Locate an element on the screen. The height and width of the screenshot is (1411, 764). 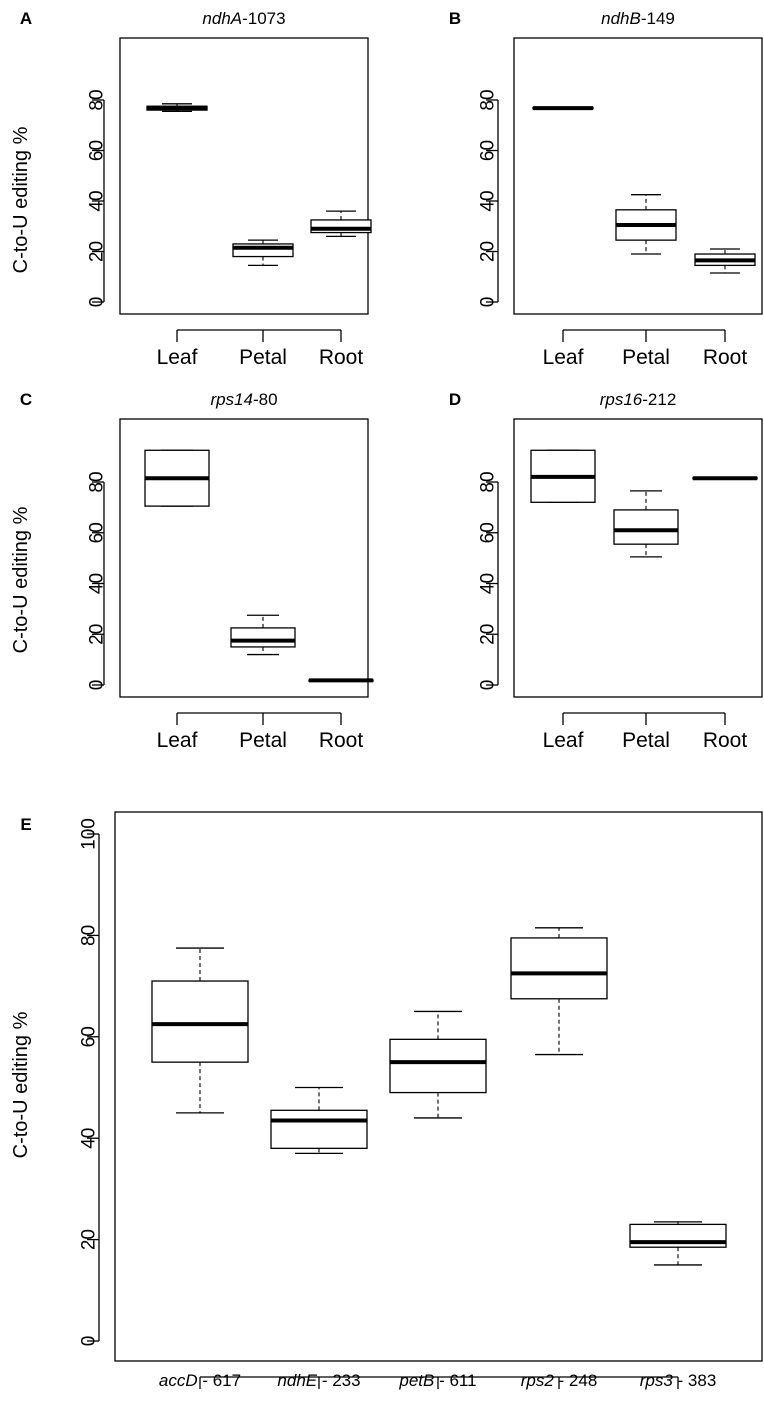
x-tick-label-position: - 611 is located at coordinates (455, 1380).